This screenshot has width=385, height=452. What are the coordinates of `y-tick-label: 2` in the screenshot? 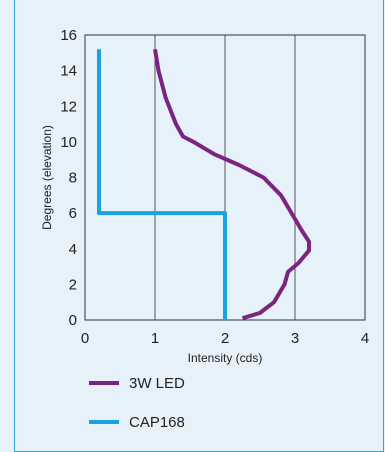 It's located at (73, 284).